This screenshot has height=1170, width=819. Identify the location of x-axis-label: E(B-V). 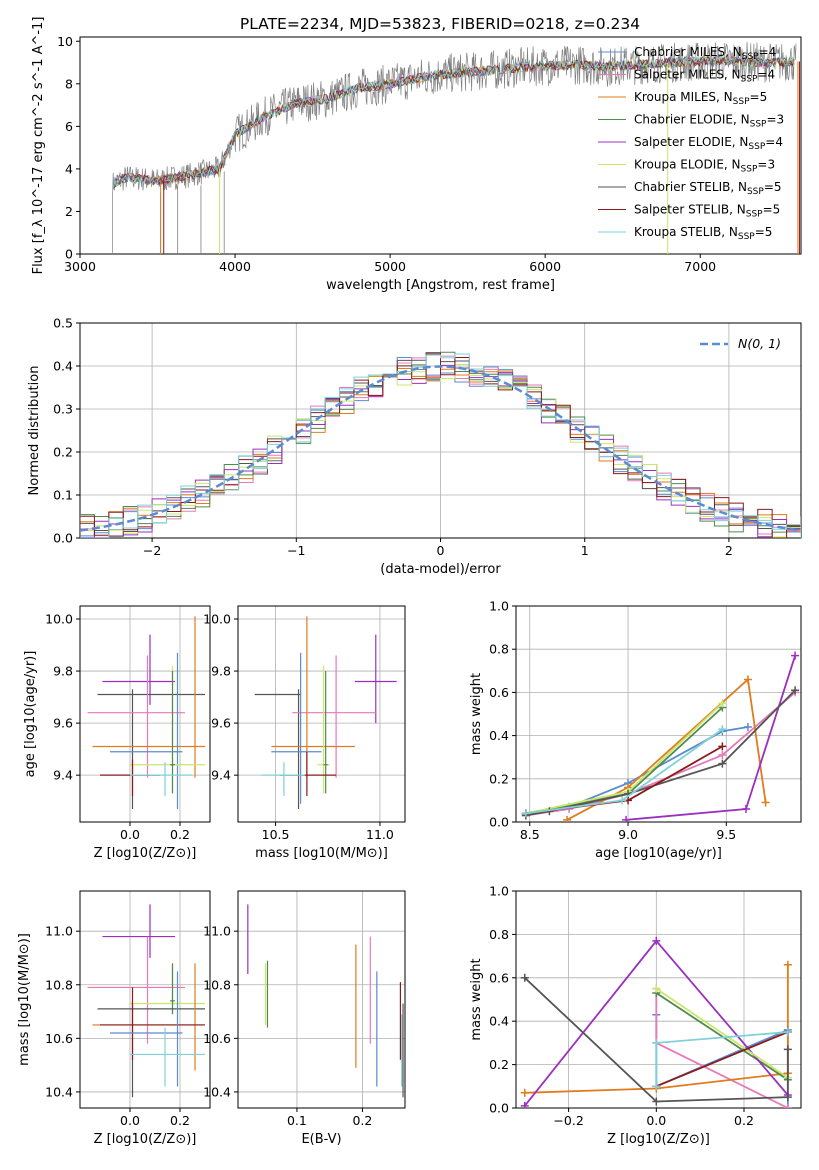
(321, 1139).